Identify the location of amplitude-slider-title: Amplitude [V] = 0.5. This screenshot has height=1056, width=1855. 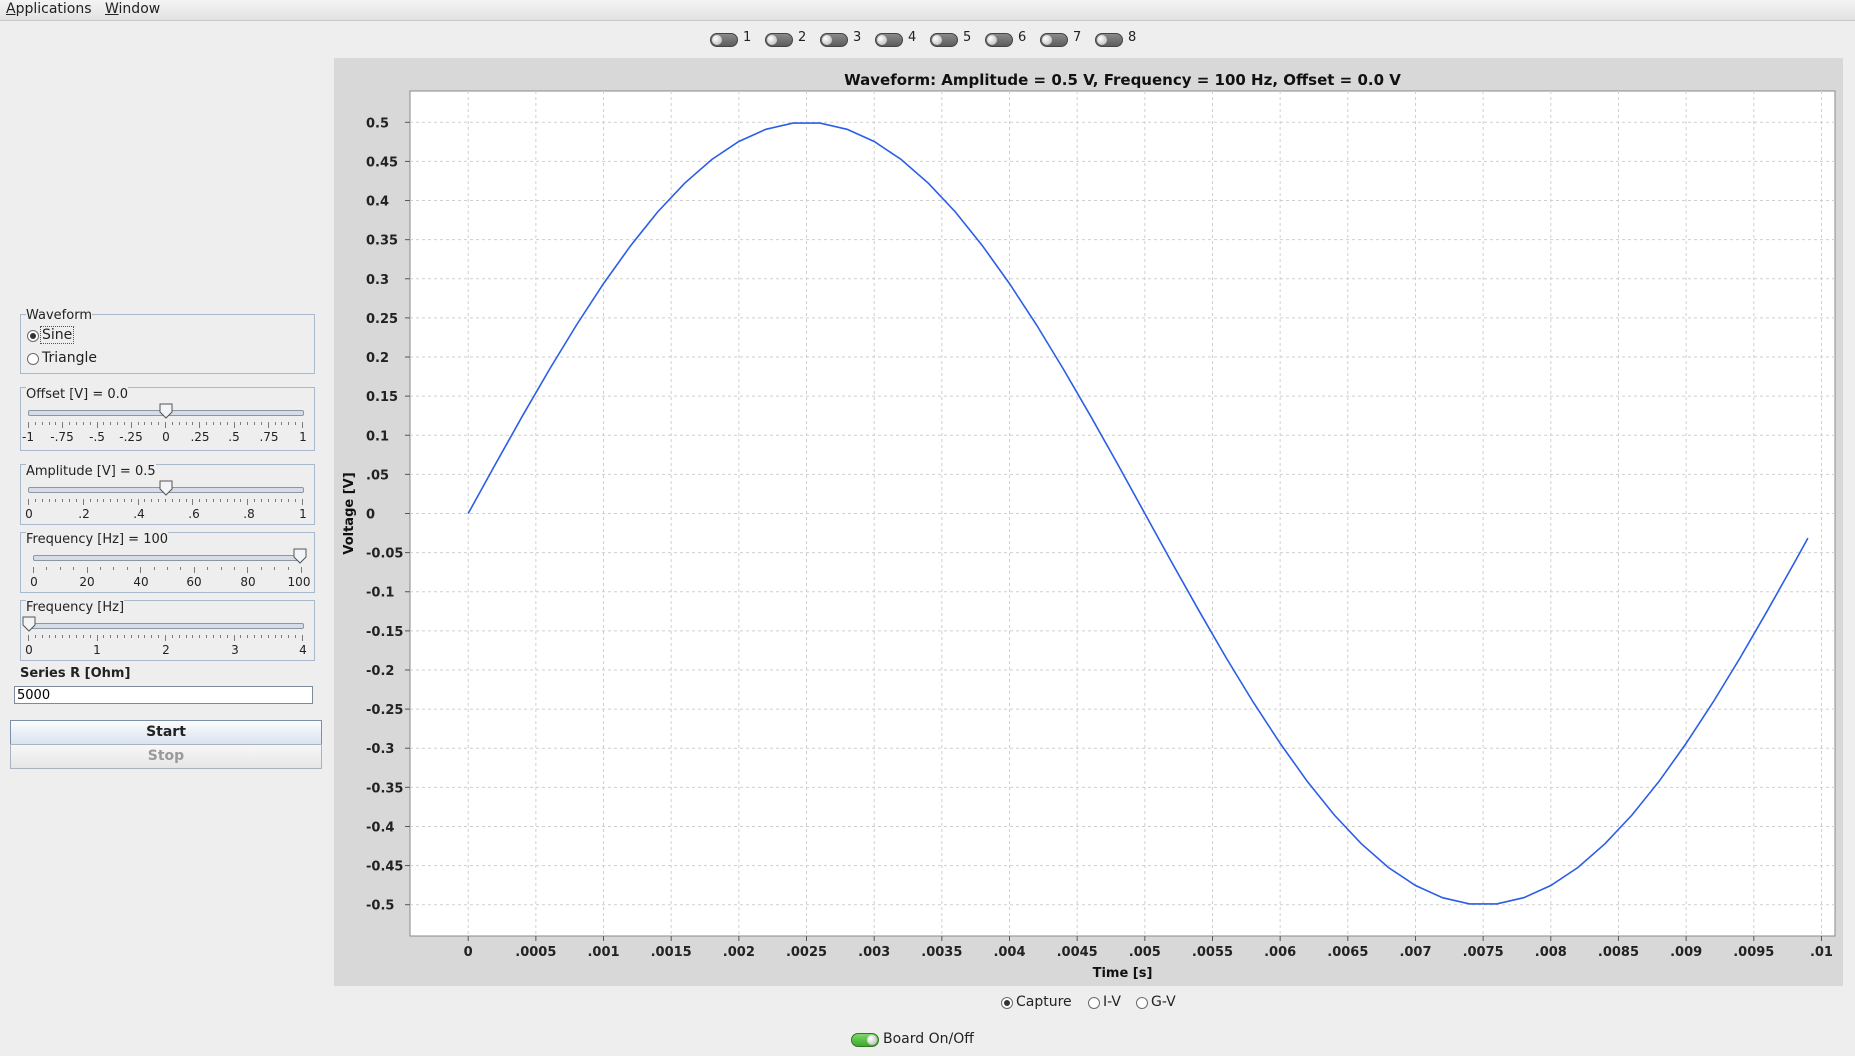
(91, 471).